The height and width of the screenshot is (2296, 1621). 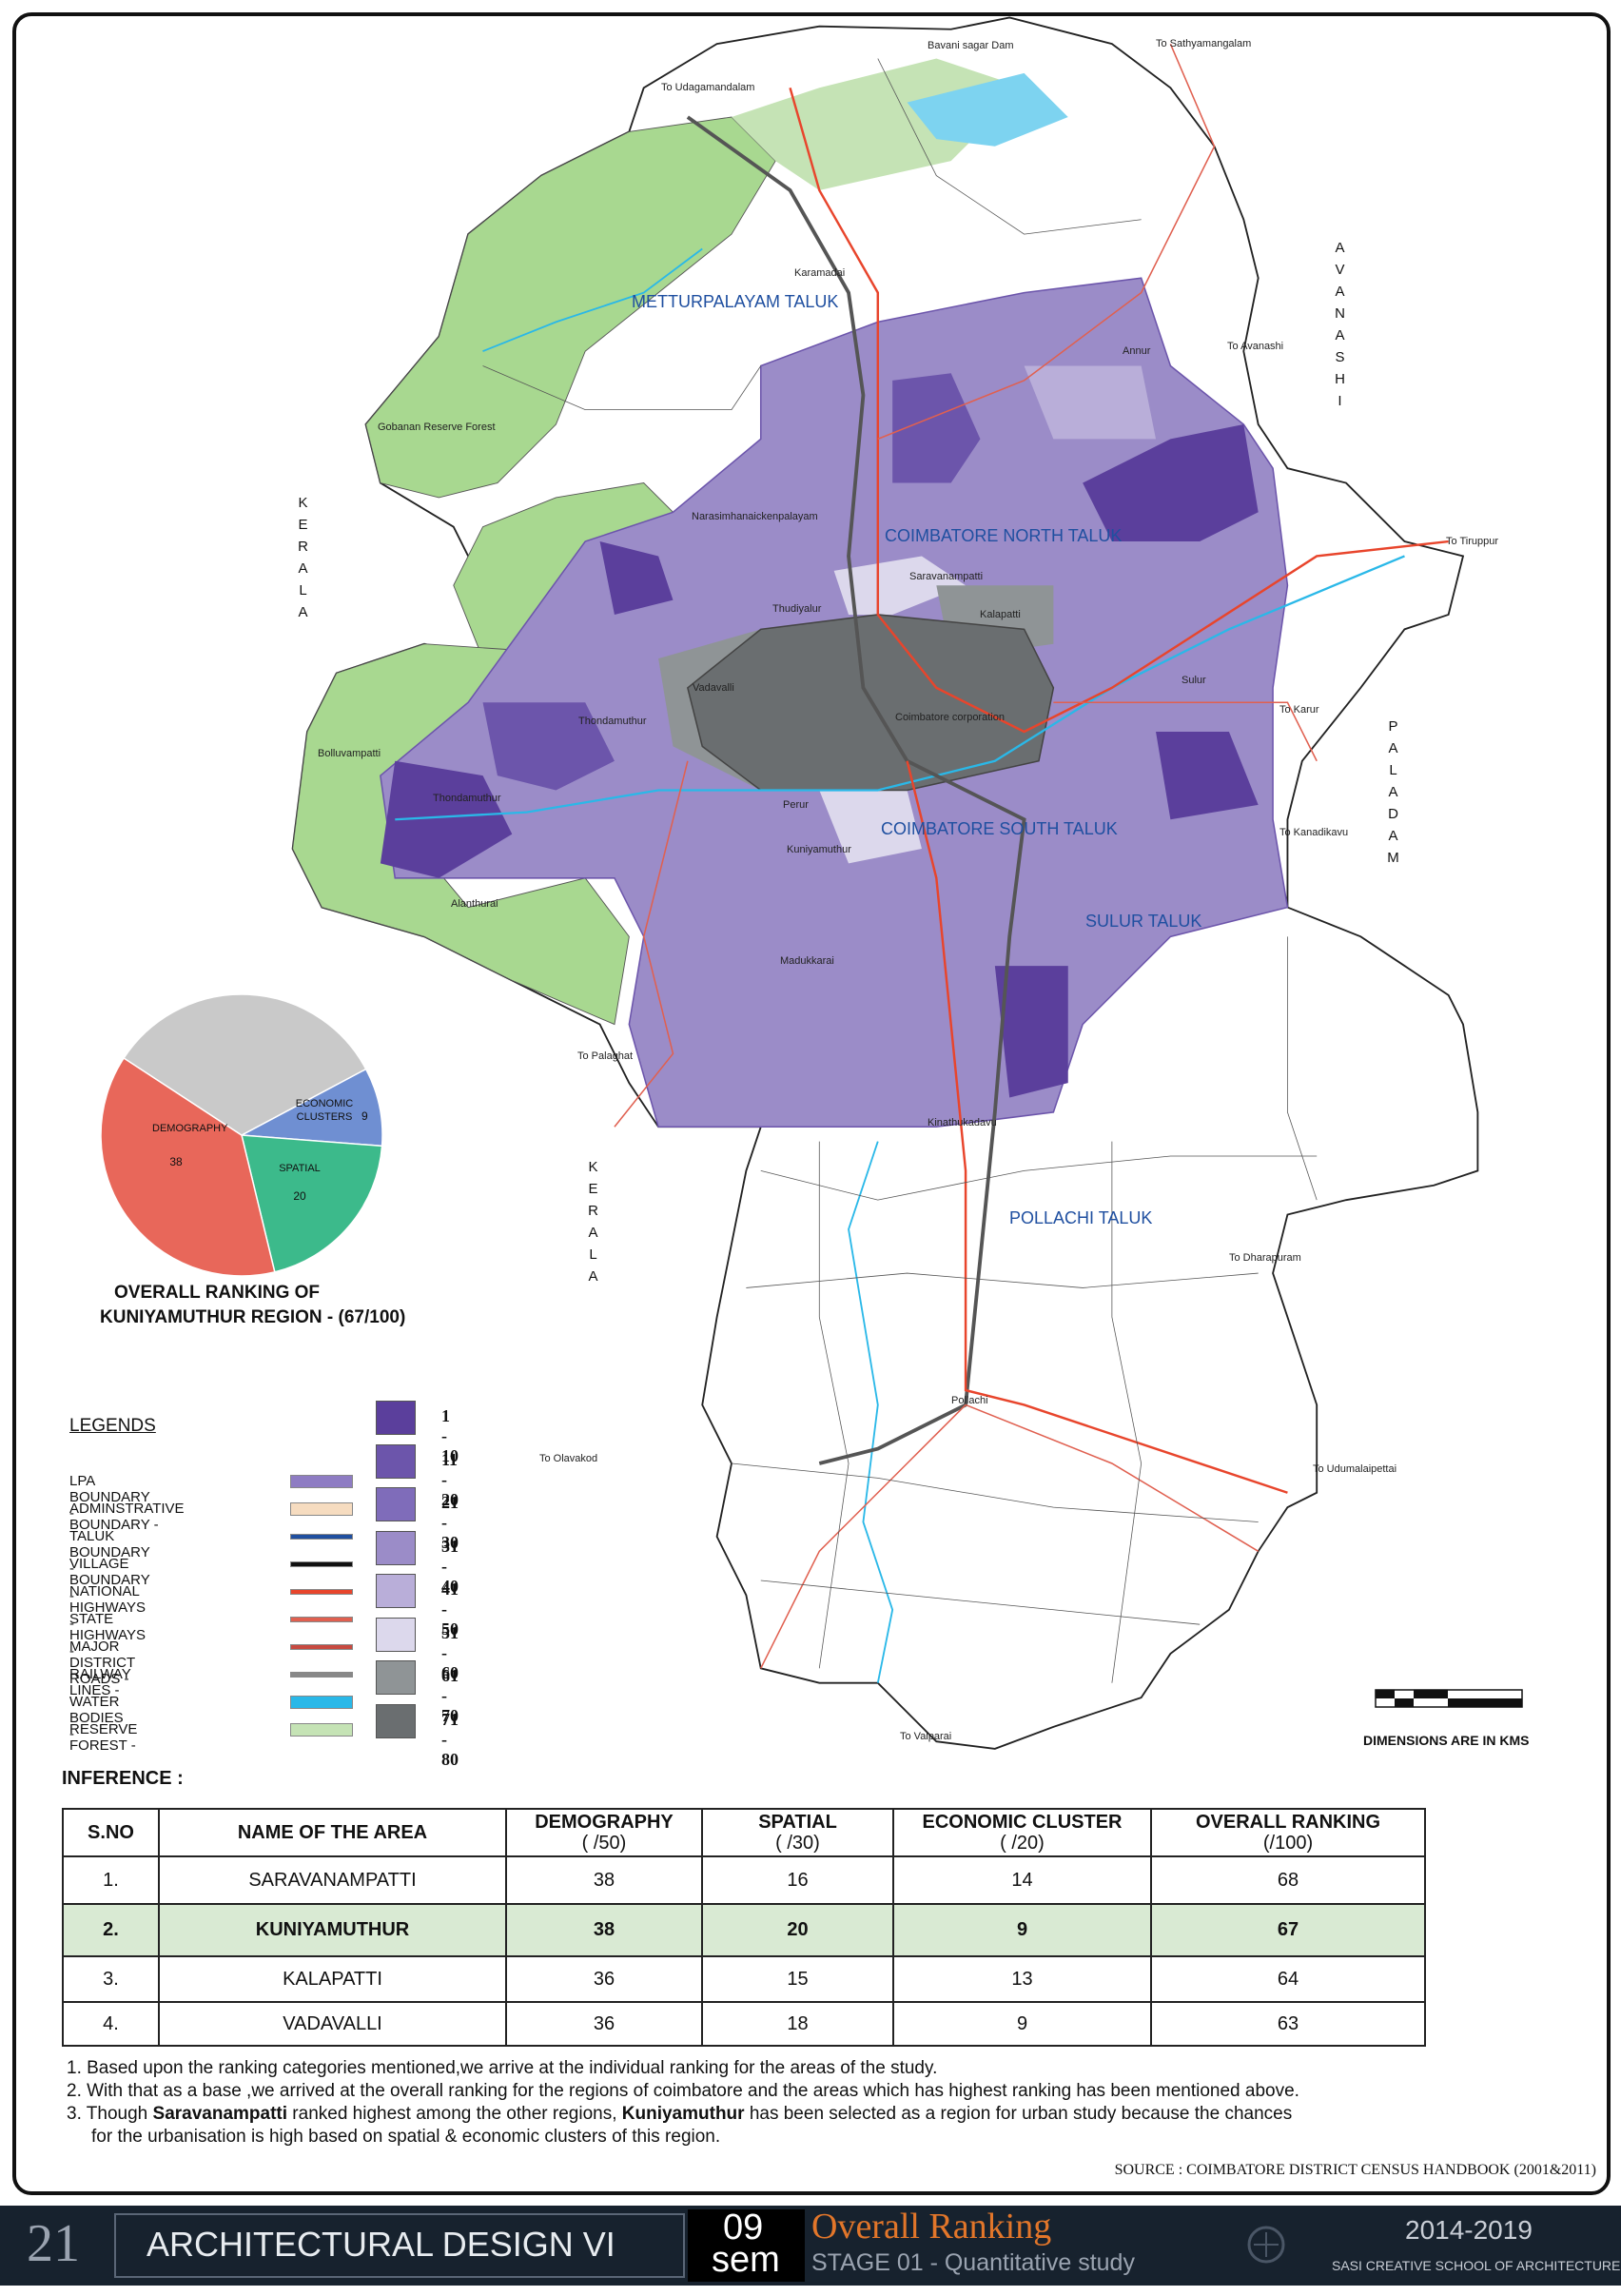 I want to click on header-name: S.NO, so click(x=111, y=1832).